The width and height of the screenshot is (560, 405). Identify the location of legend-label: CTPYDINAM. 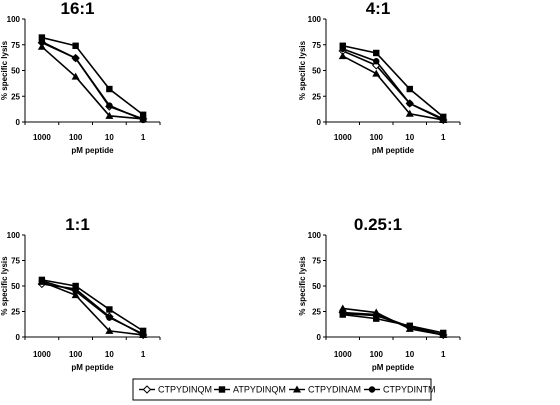
(334, 390).